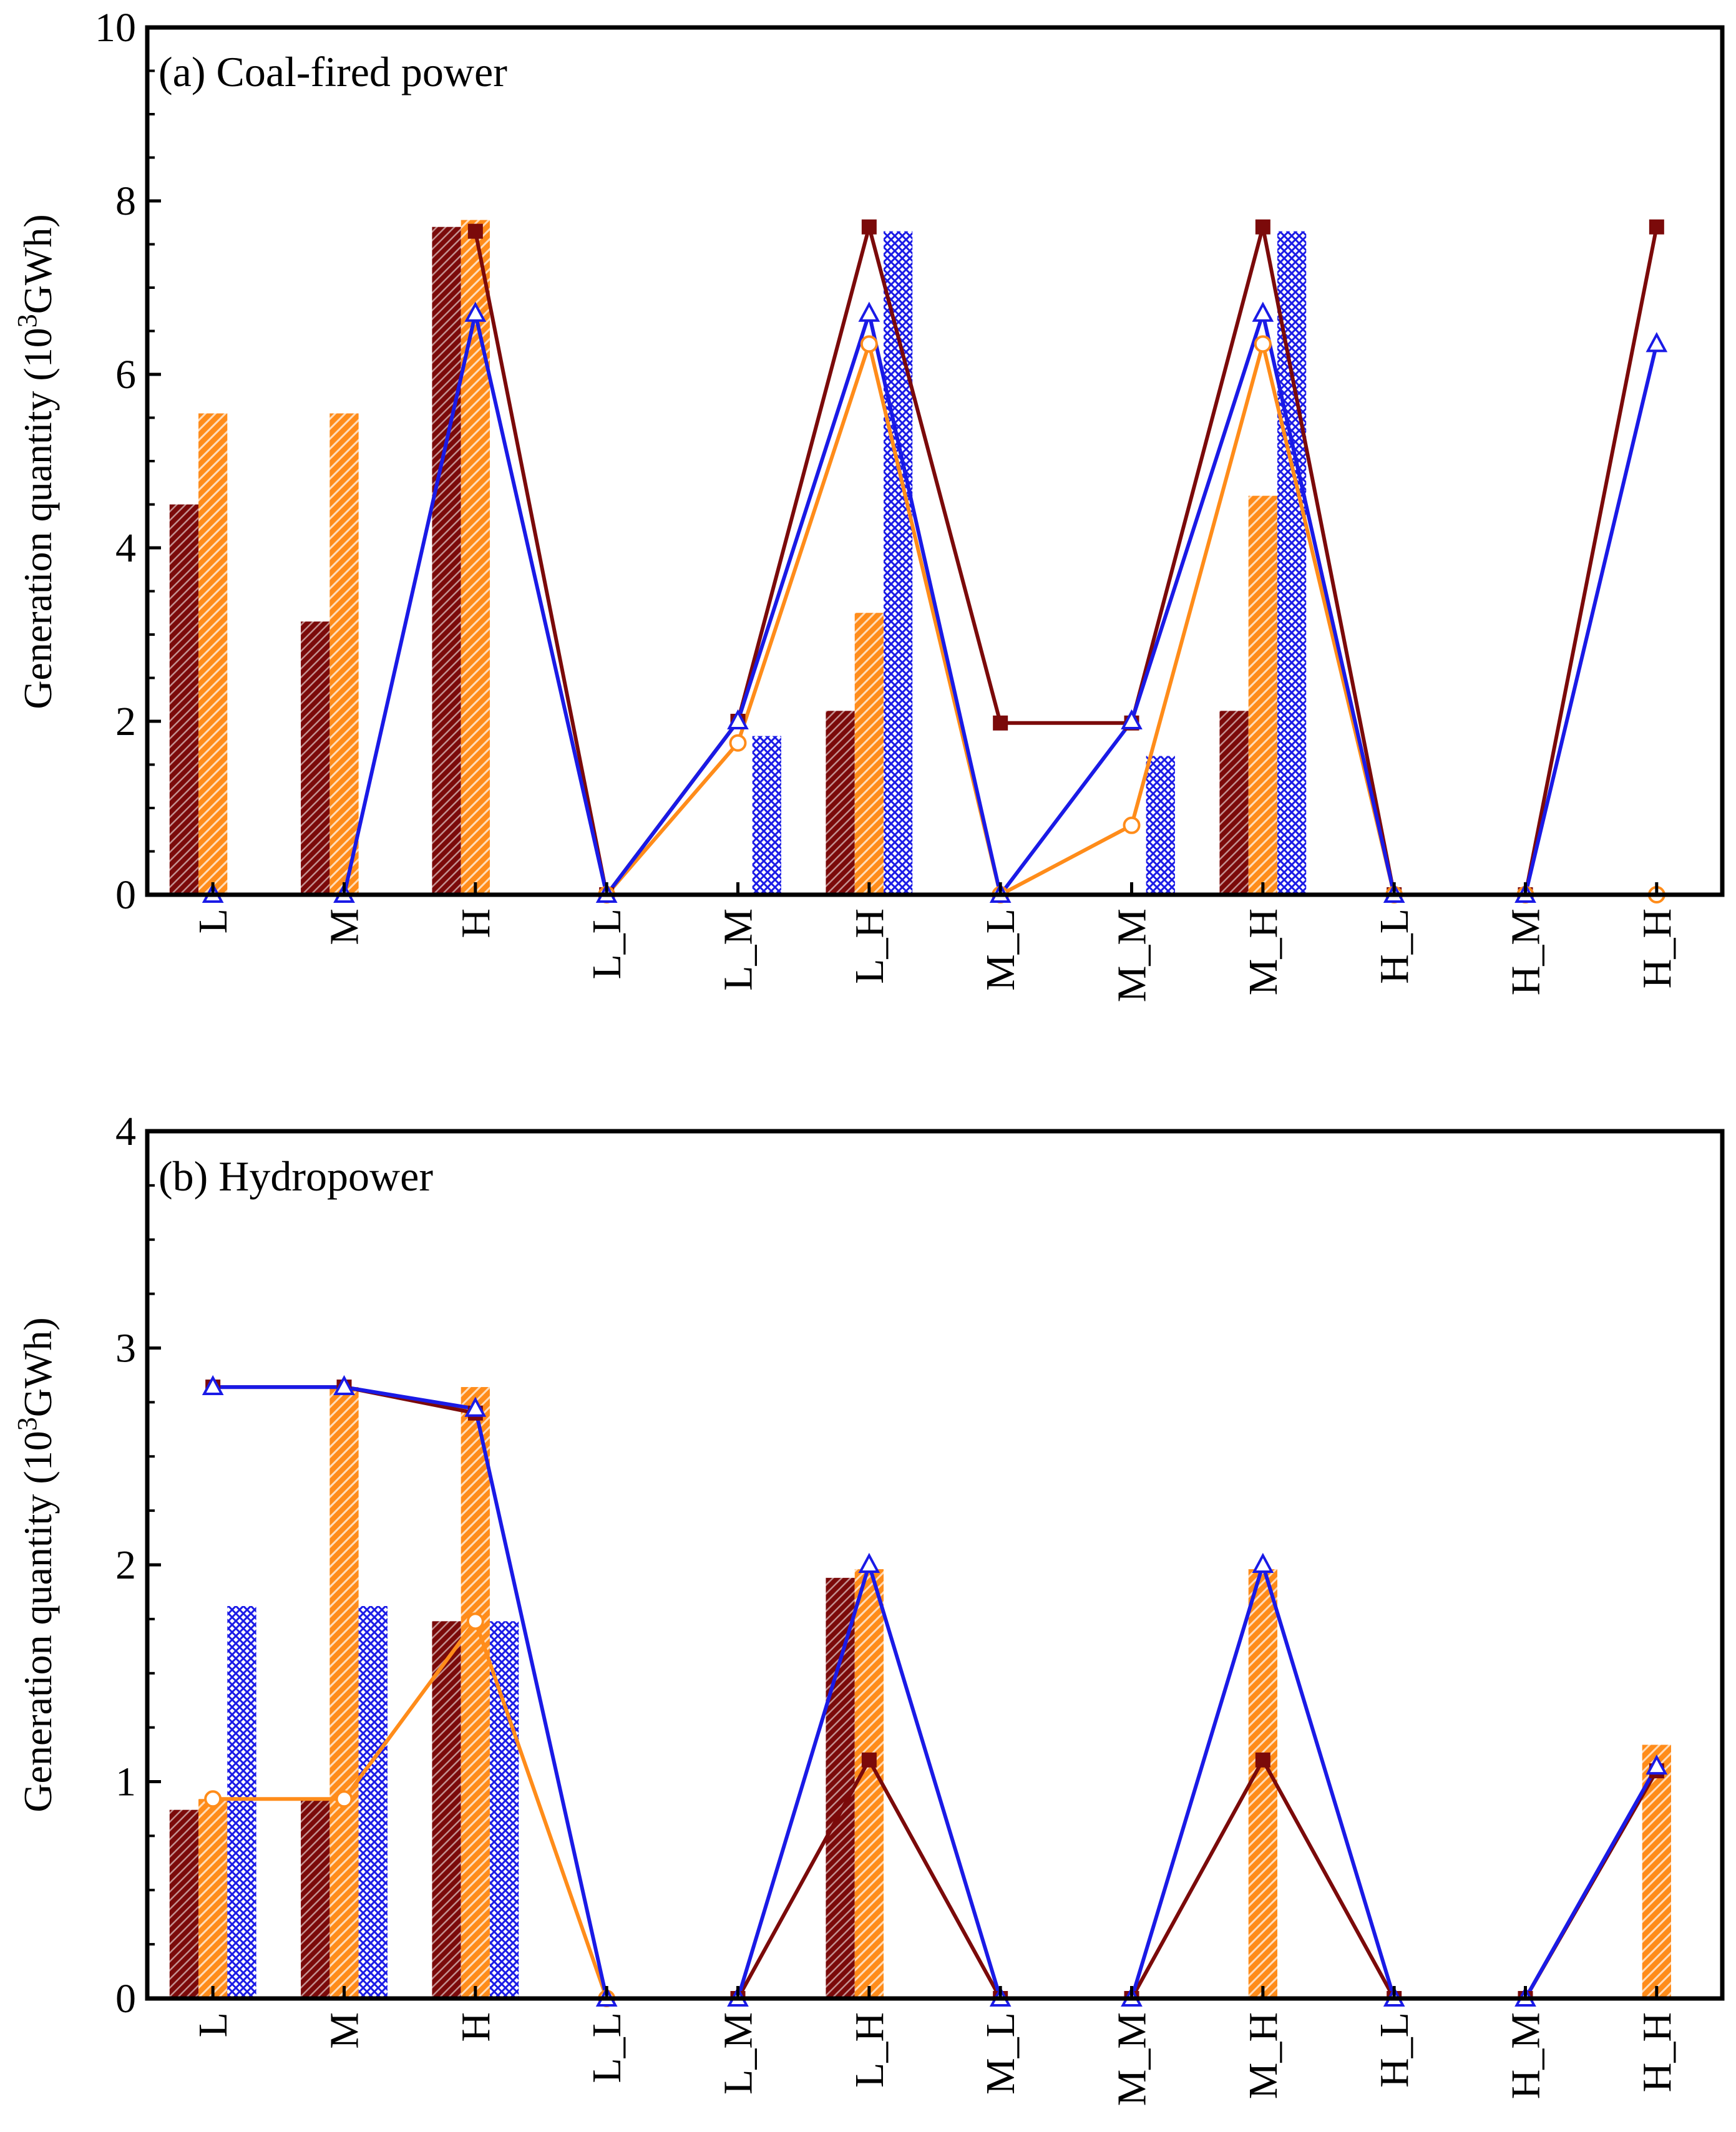  I want to click on y-tick-label: 1, so click(125, 1782).